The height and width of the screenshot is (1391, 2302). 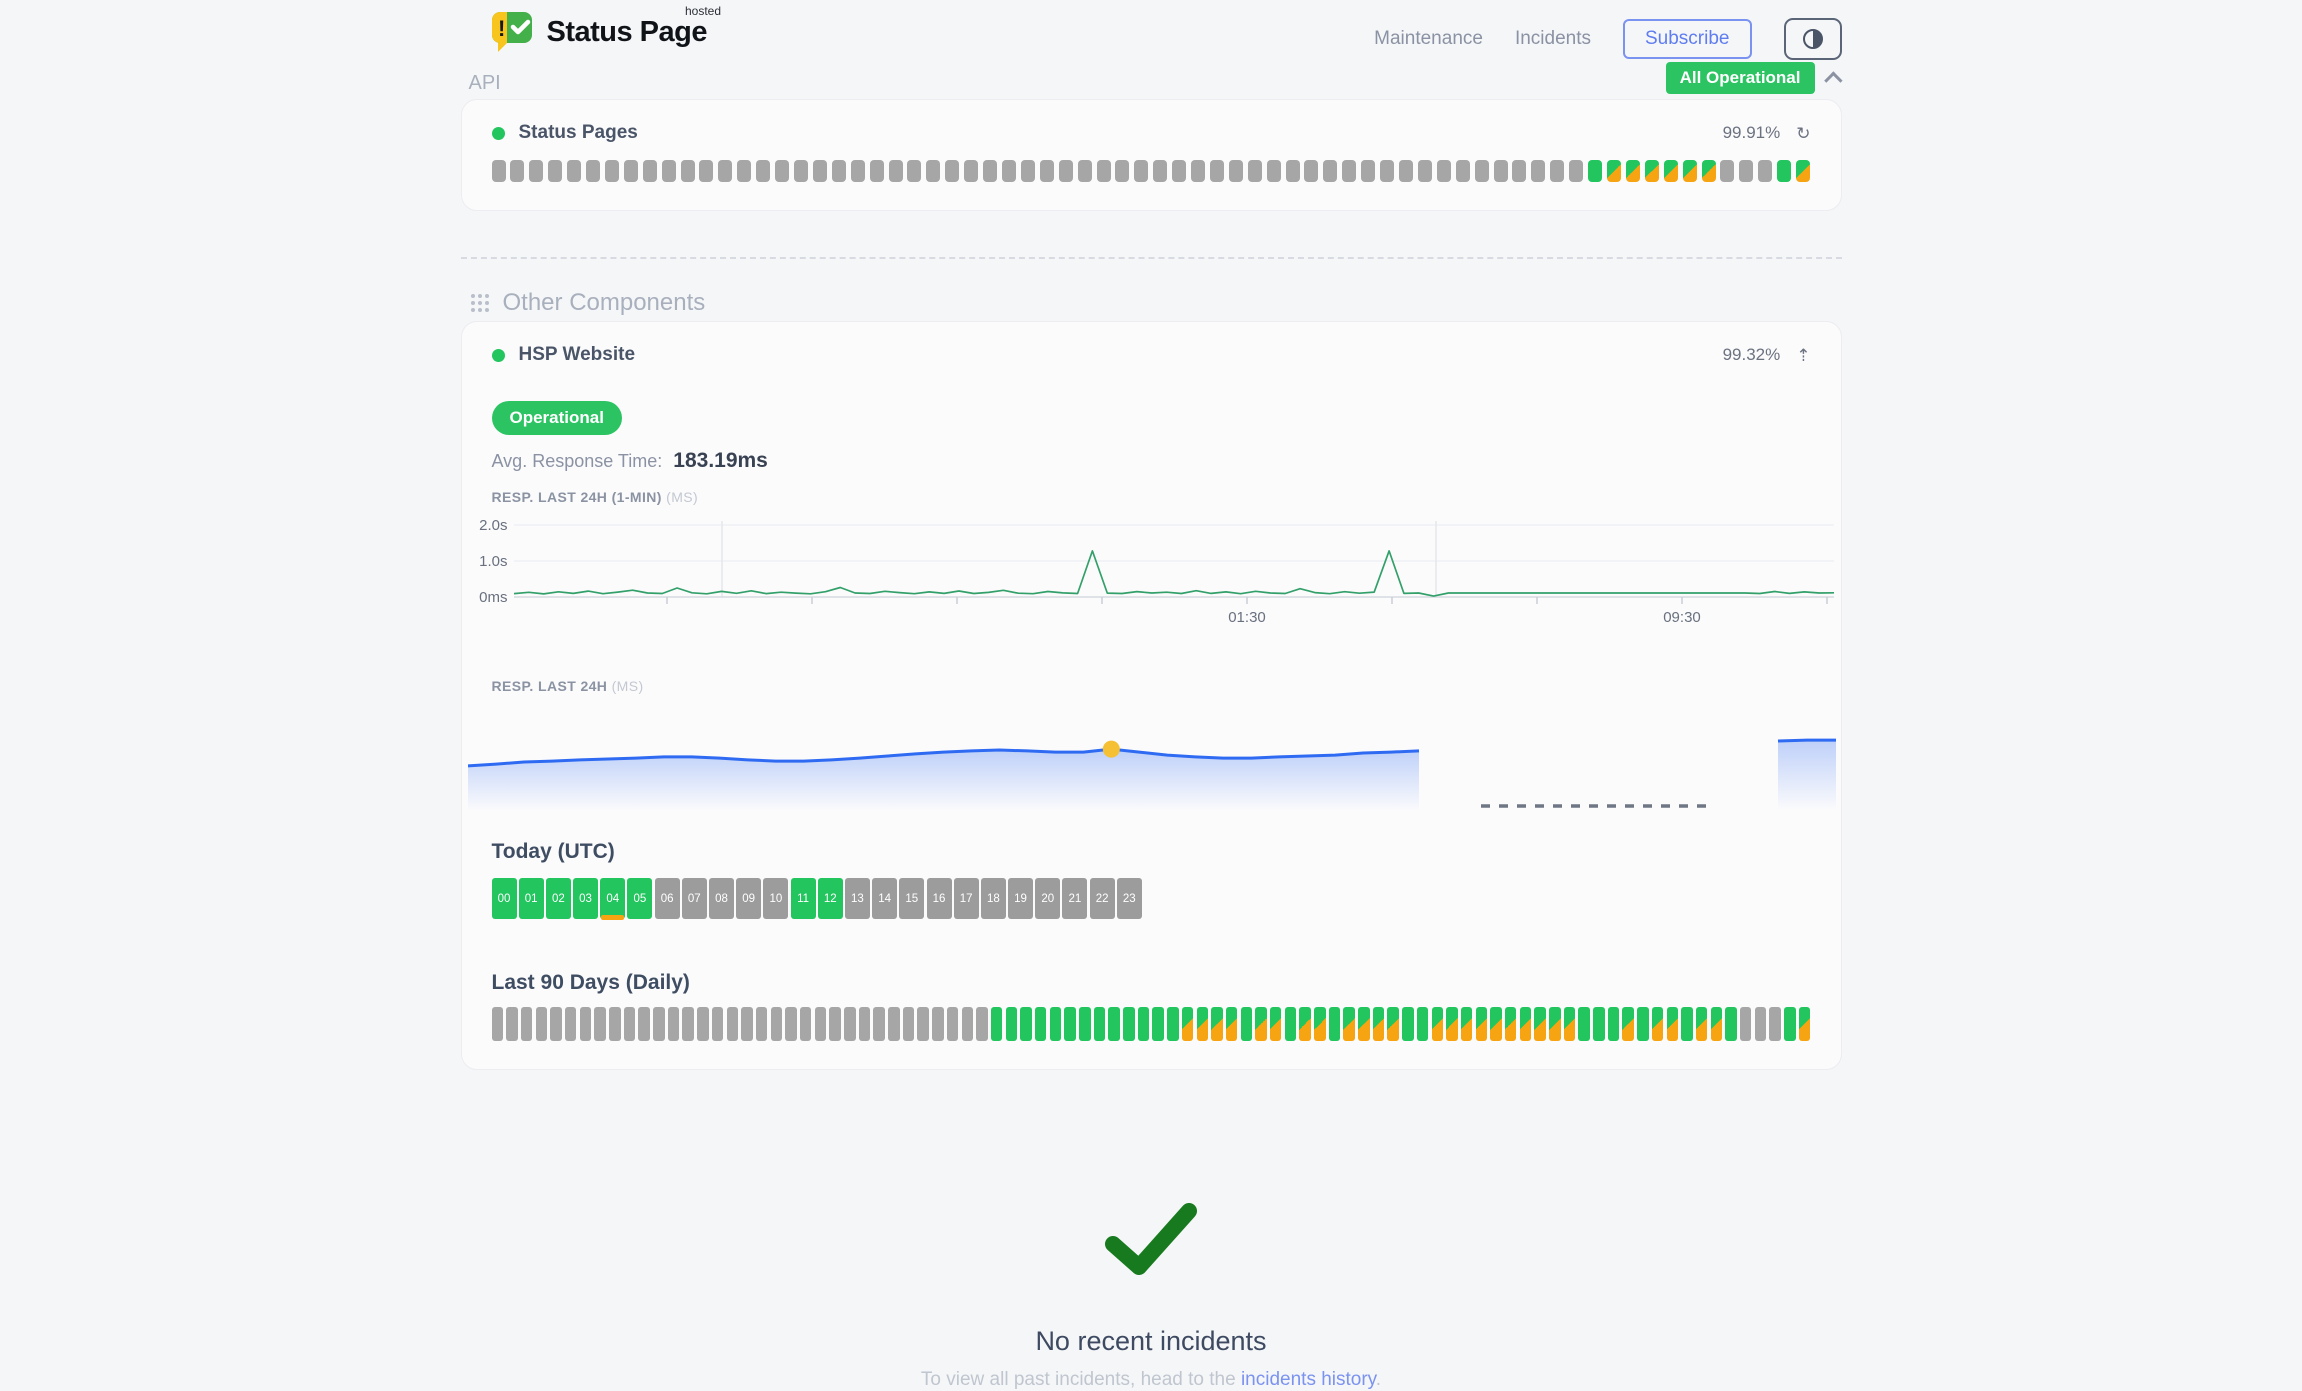 What do you see at coordinates (1075, 898) in the screenshot?
I see `hour-cell-21: 21` at bounding box center [1075, 898].